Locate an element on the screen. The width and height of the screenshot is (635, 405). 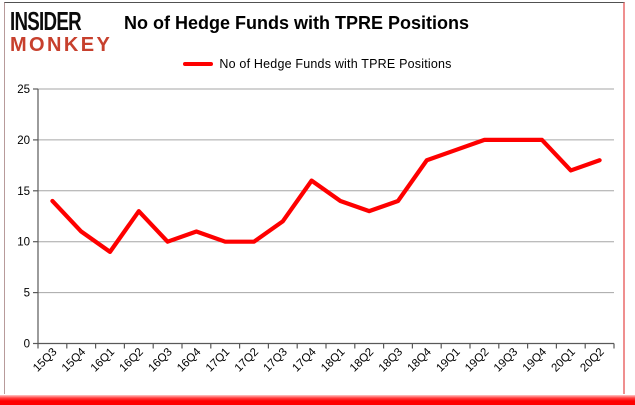
x-axis-label: 16Q4 is located at coordinates (189, 360).